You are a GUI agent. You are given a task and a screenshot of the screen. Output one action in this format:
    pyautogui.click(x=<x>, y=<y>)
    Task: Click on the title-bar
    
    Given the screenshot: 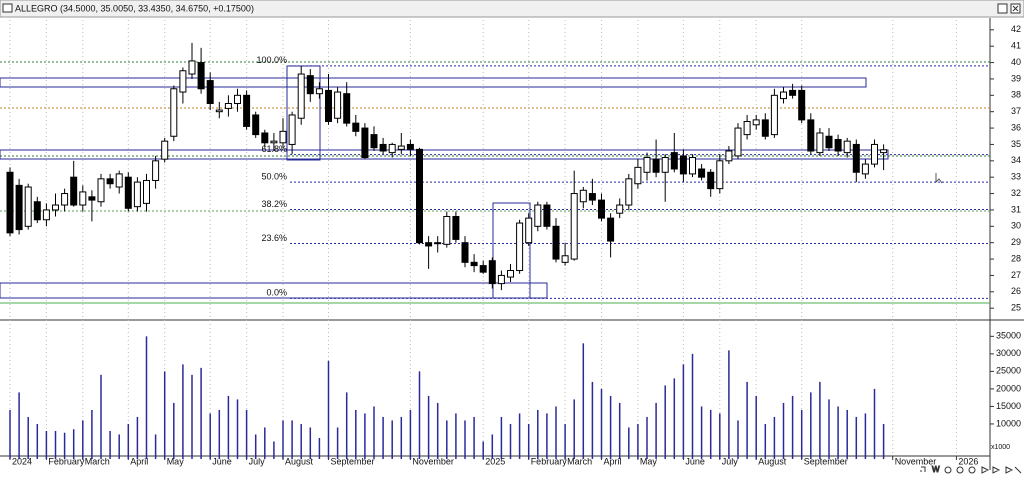 What is the action you would take?
    pyautogui.click(x=512, y=9)
    